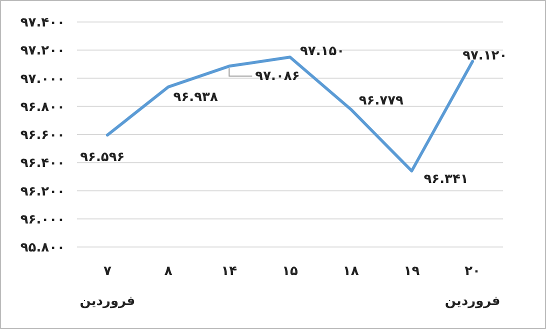 The height and width of the screenshot is (329, 546). What do you see at coordinates (229, 271) in the screenshot?
I see `x-tick-label: ۱۴` at bounding box center [229, 271].